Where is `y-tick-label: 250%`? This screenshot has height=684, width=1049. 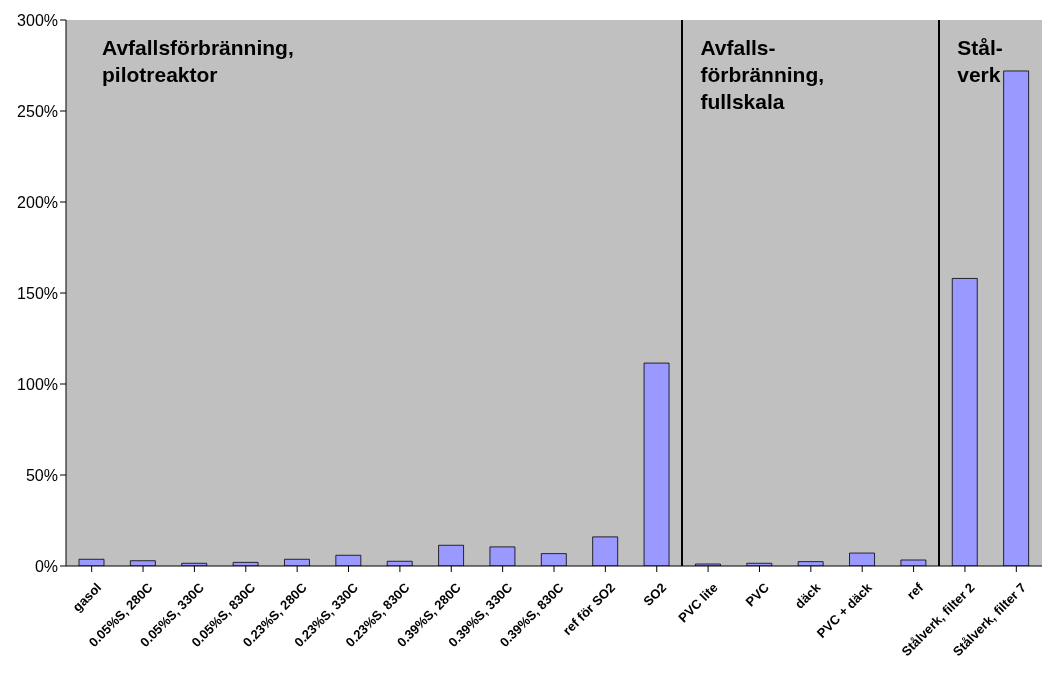
y-tick-label: 250% is located at coordinates (37, 111).